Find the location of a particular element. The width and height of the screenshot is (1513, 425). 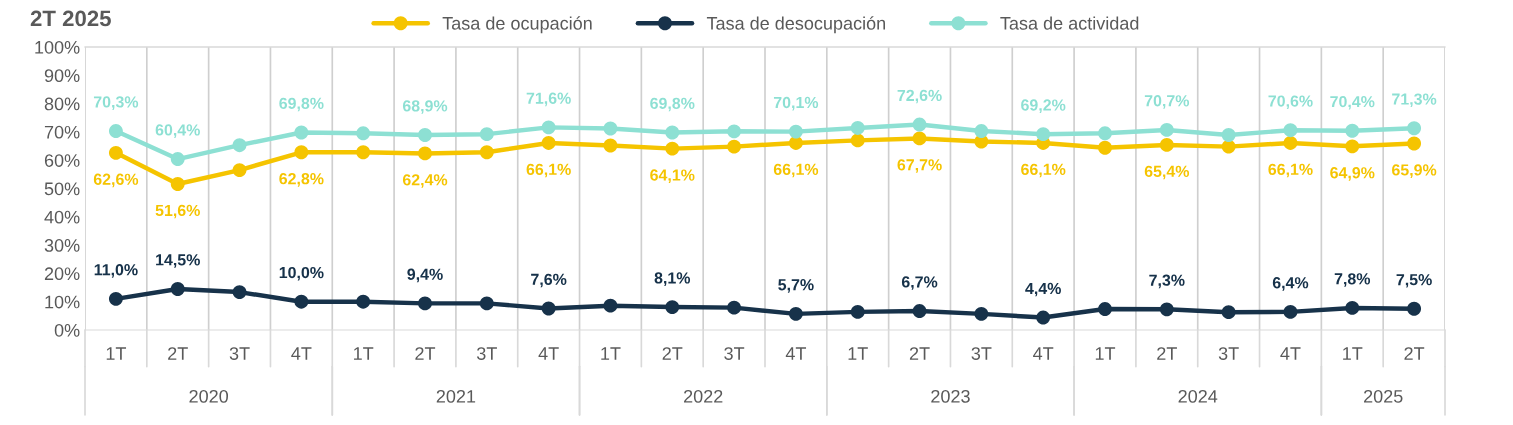

legend-label: Tasa de actividad is located at coordinates (1069, 23).